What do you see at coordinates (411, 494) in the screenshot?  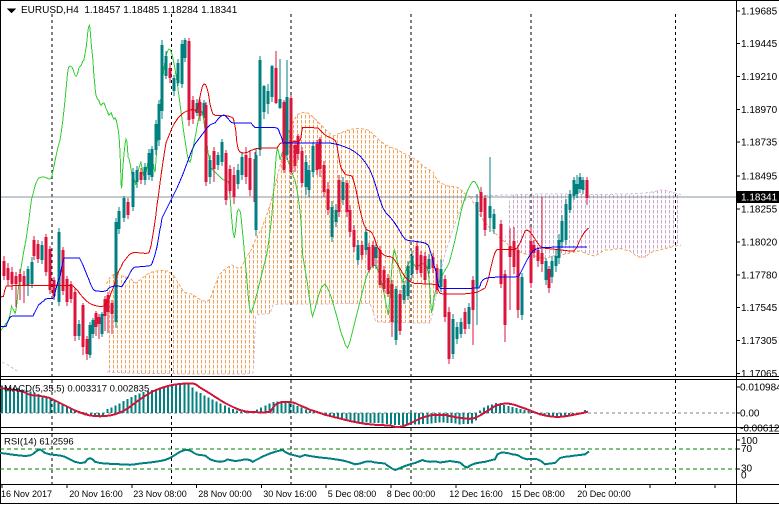 I see `svg-text: 8 Dec 00:00` at bounding box center [411, 494].